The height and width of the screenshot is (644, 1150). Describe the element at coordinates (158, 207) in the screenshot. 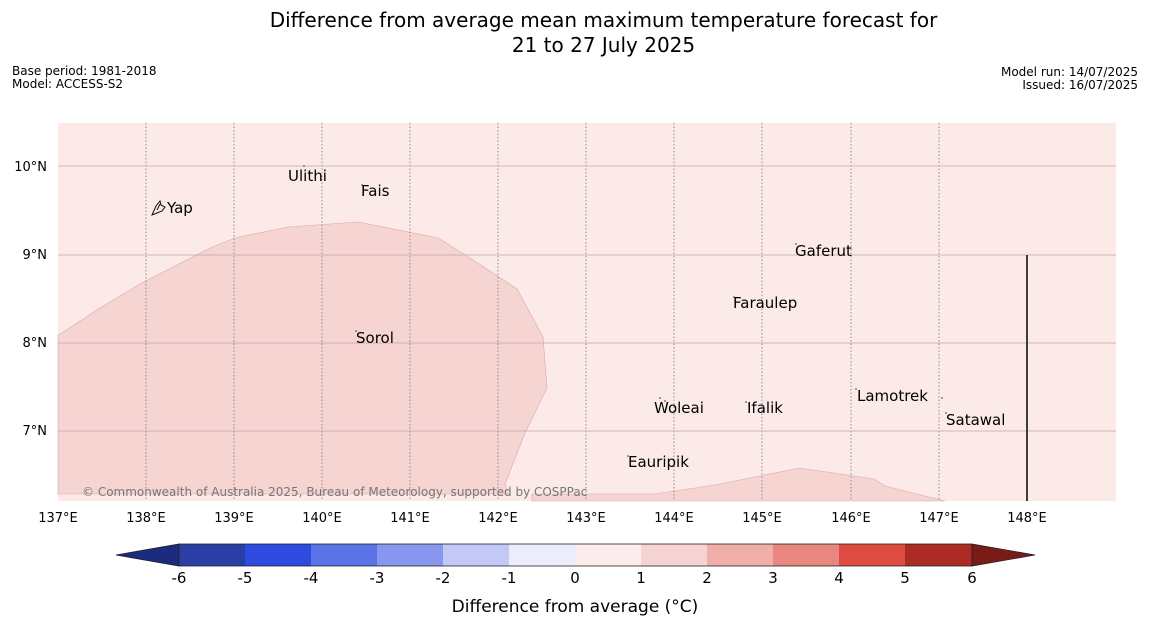

I see `yap-island-outline` at that location.